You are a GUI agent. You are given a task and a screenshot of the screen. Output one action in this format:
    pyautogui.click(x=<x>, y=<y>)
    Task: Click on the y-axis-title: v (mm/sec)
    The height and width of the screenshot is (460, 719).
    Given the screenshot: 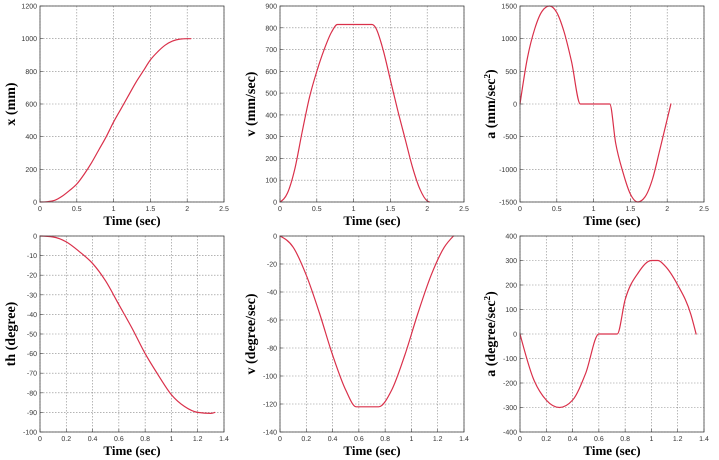 What is the action you would take?
    pyautogui.click(x=251, y=103)
    